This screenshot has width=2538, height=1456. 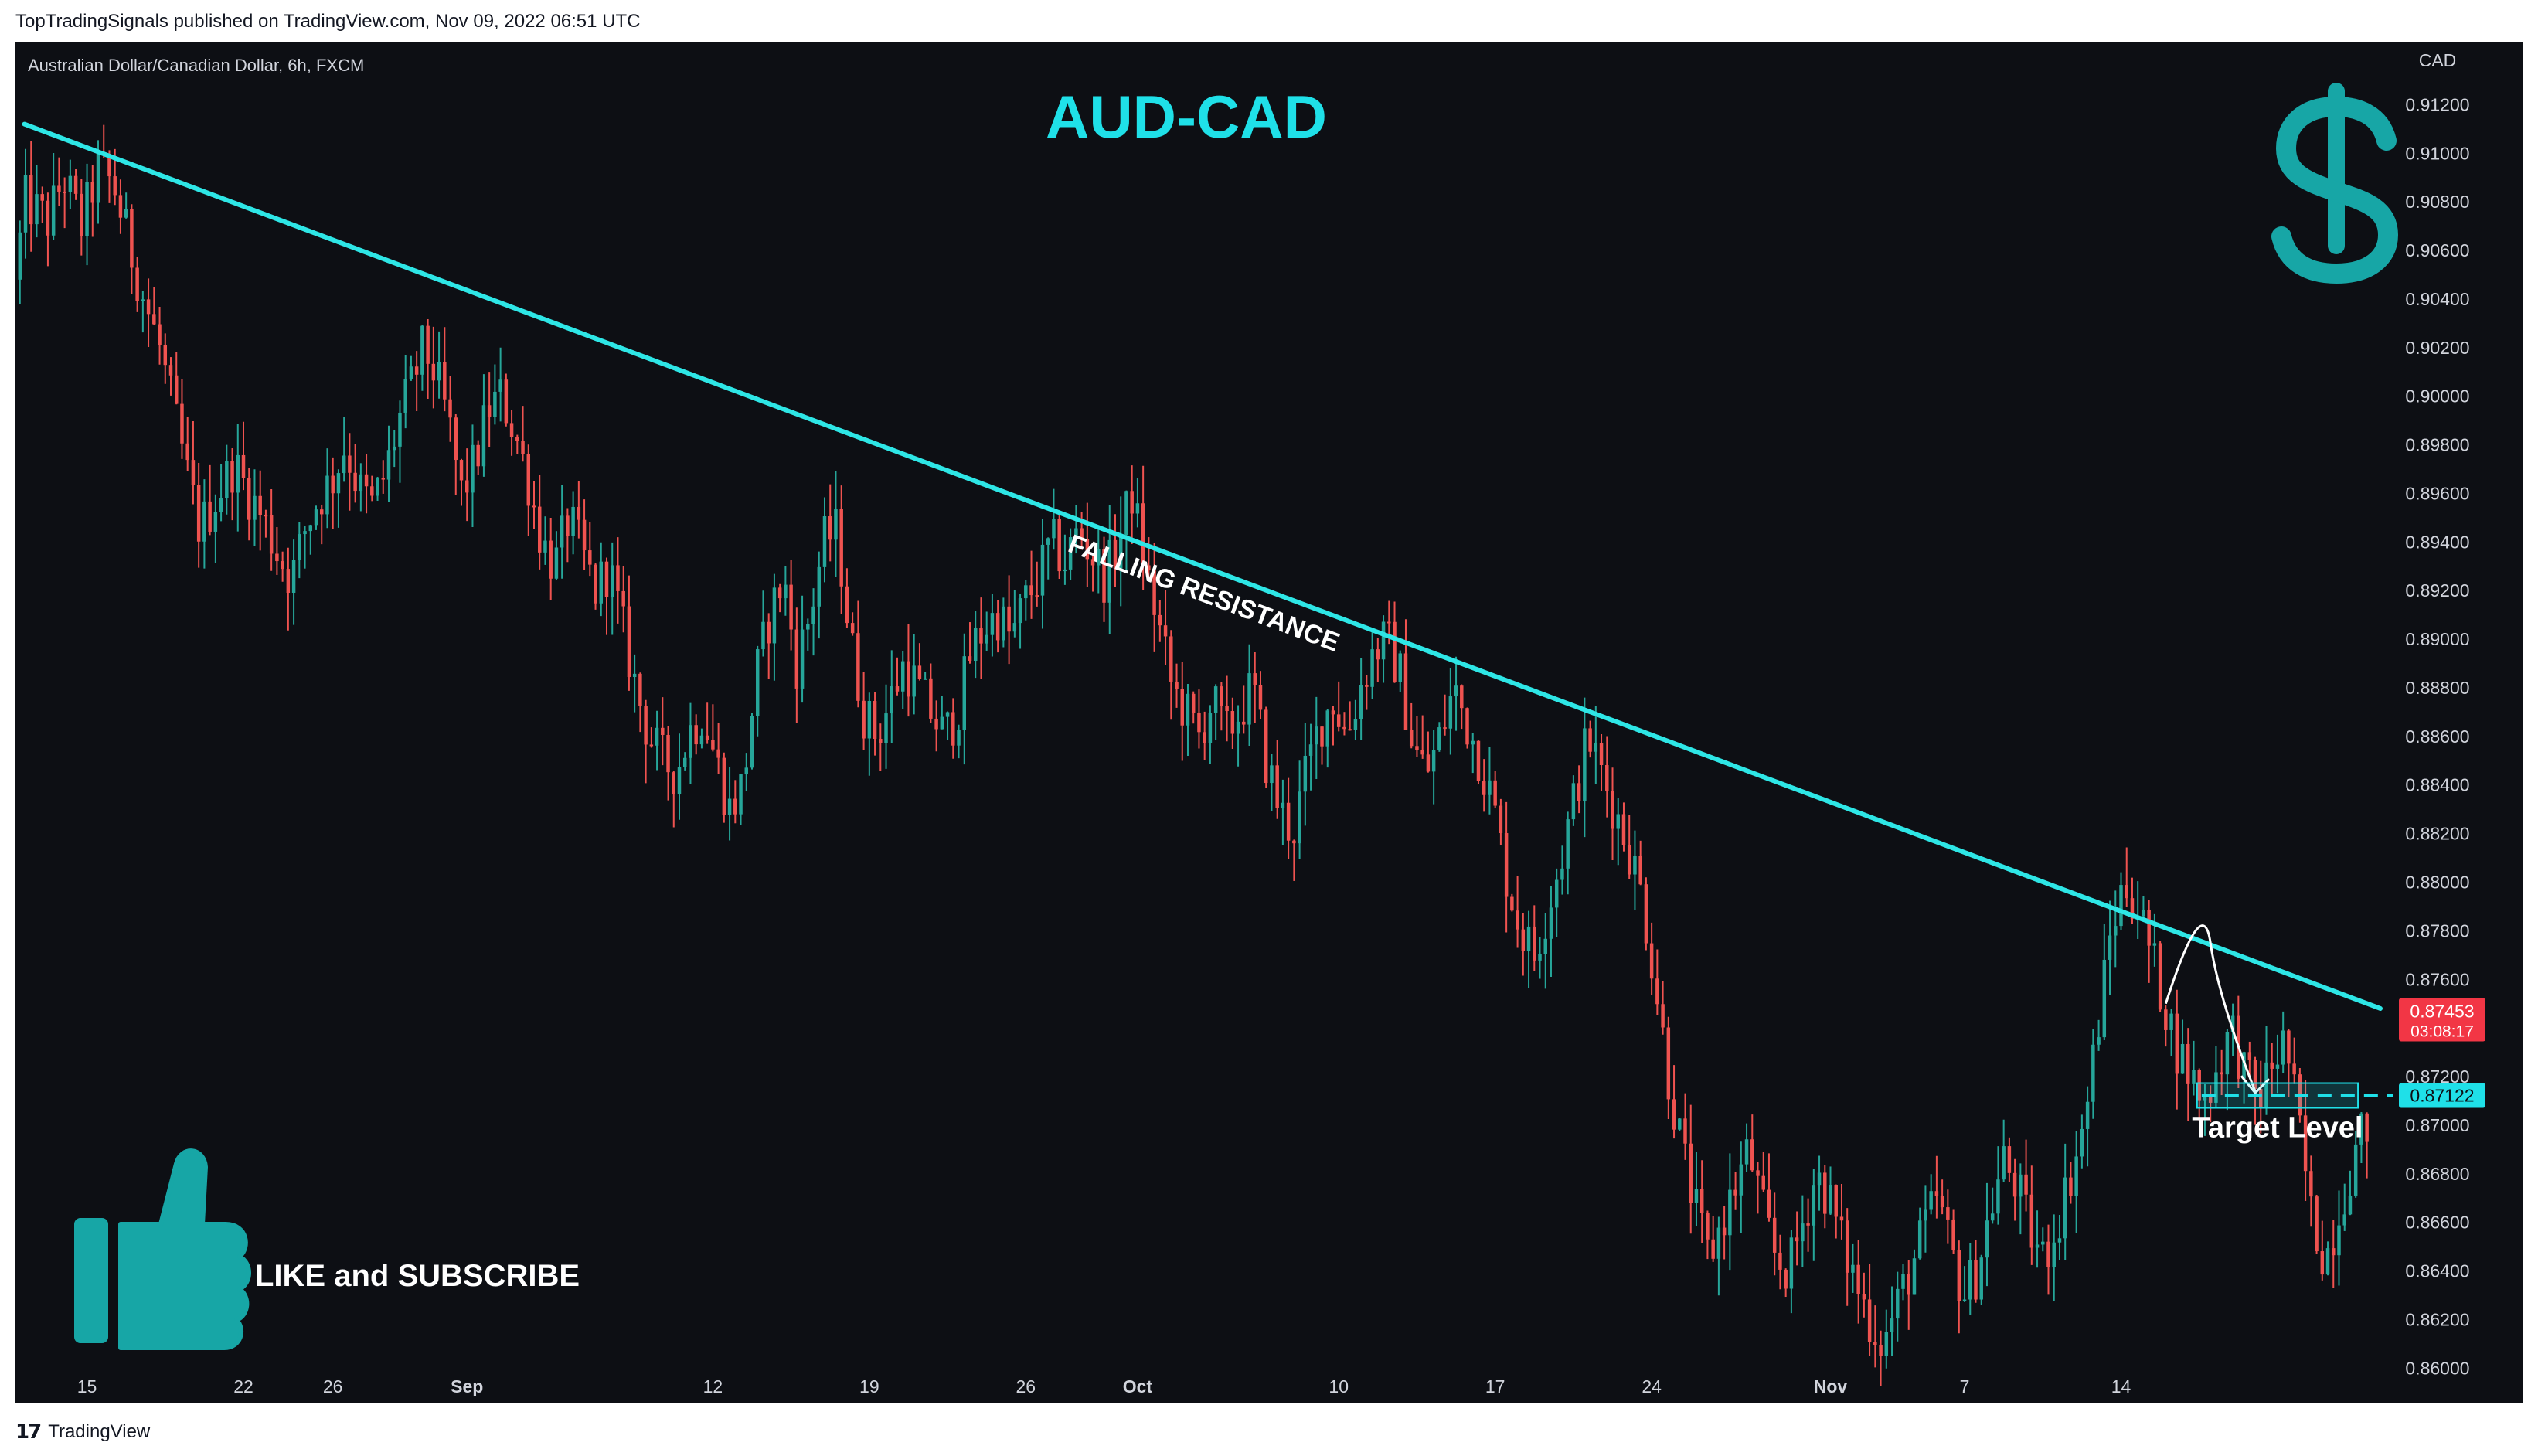 What do you see at coordinates (2437, 1368) in the screenshot?
I see `price-tick-label: 0.86000` at bounding box center [2437, 1368].